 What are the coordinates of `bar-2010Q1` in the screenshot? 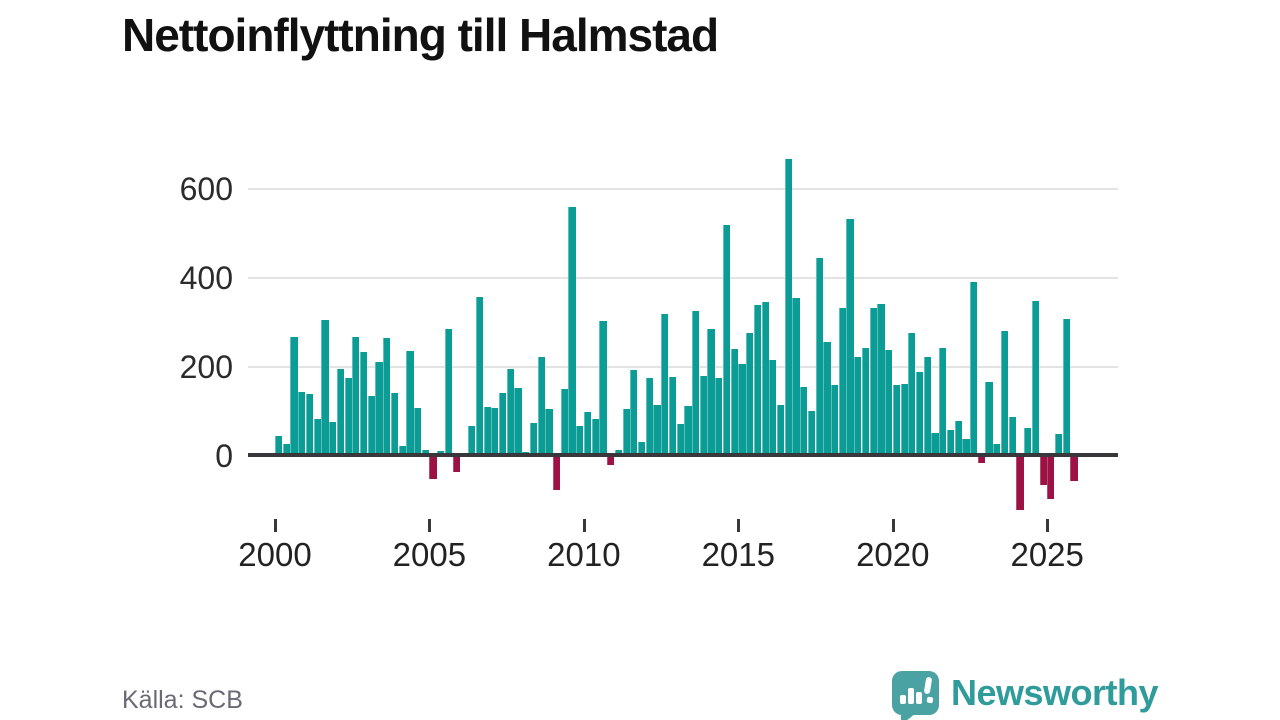 It's located at (587, 434).